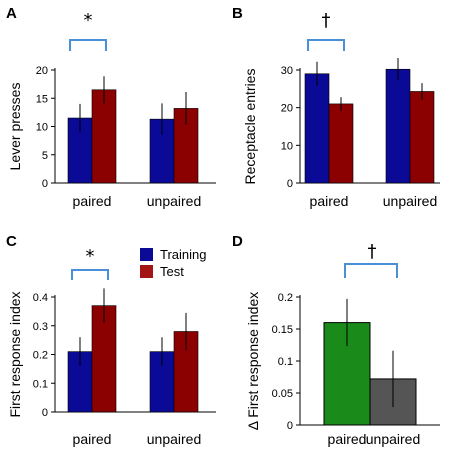 This screenshot has width=454, height=456. What do you see at coordinates (347, 374) in the screenshot?
I see `bar-paired` at bounding box center [347, 374].